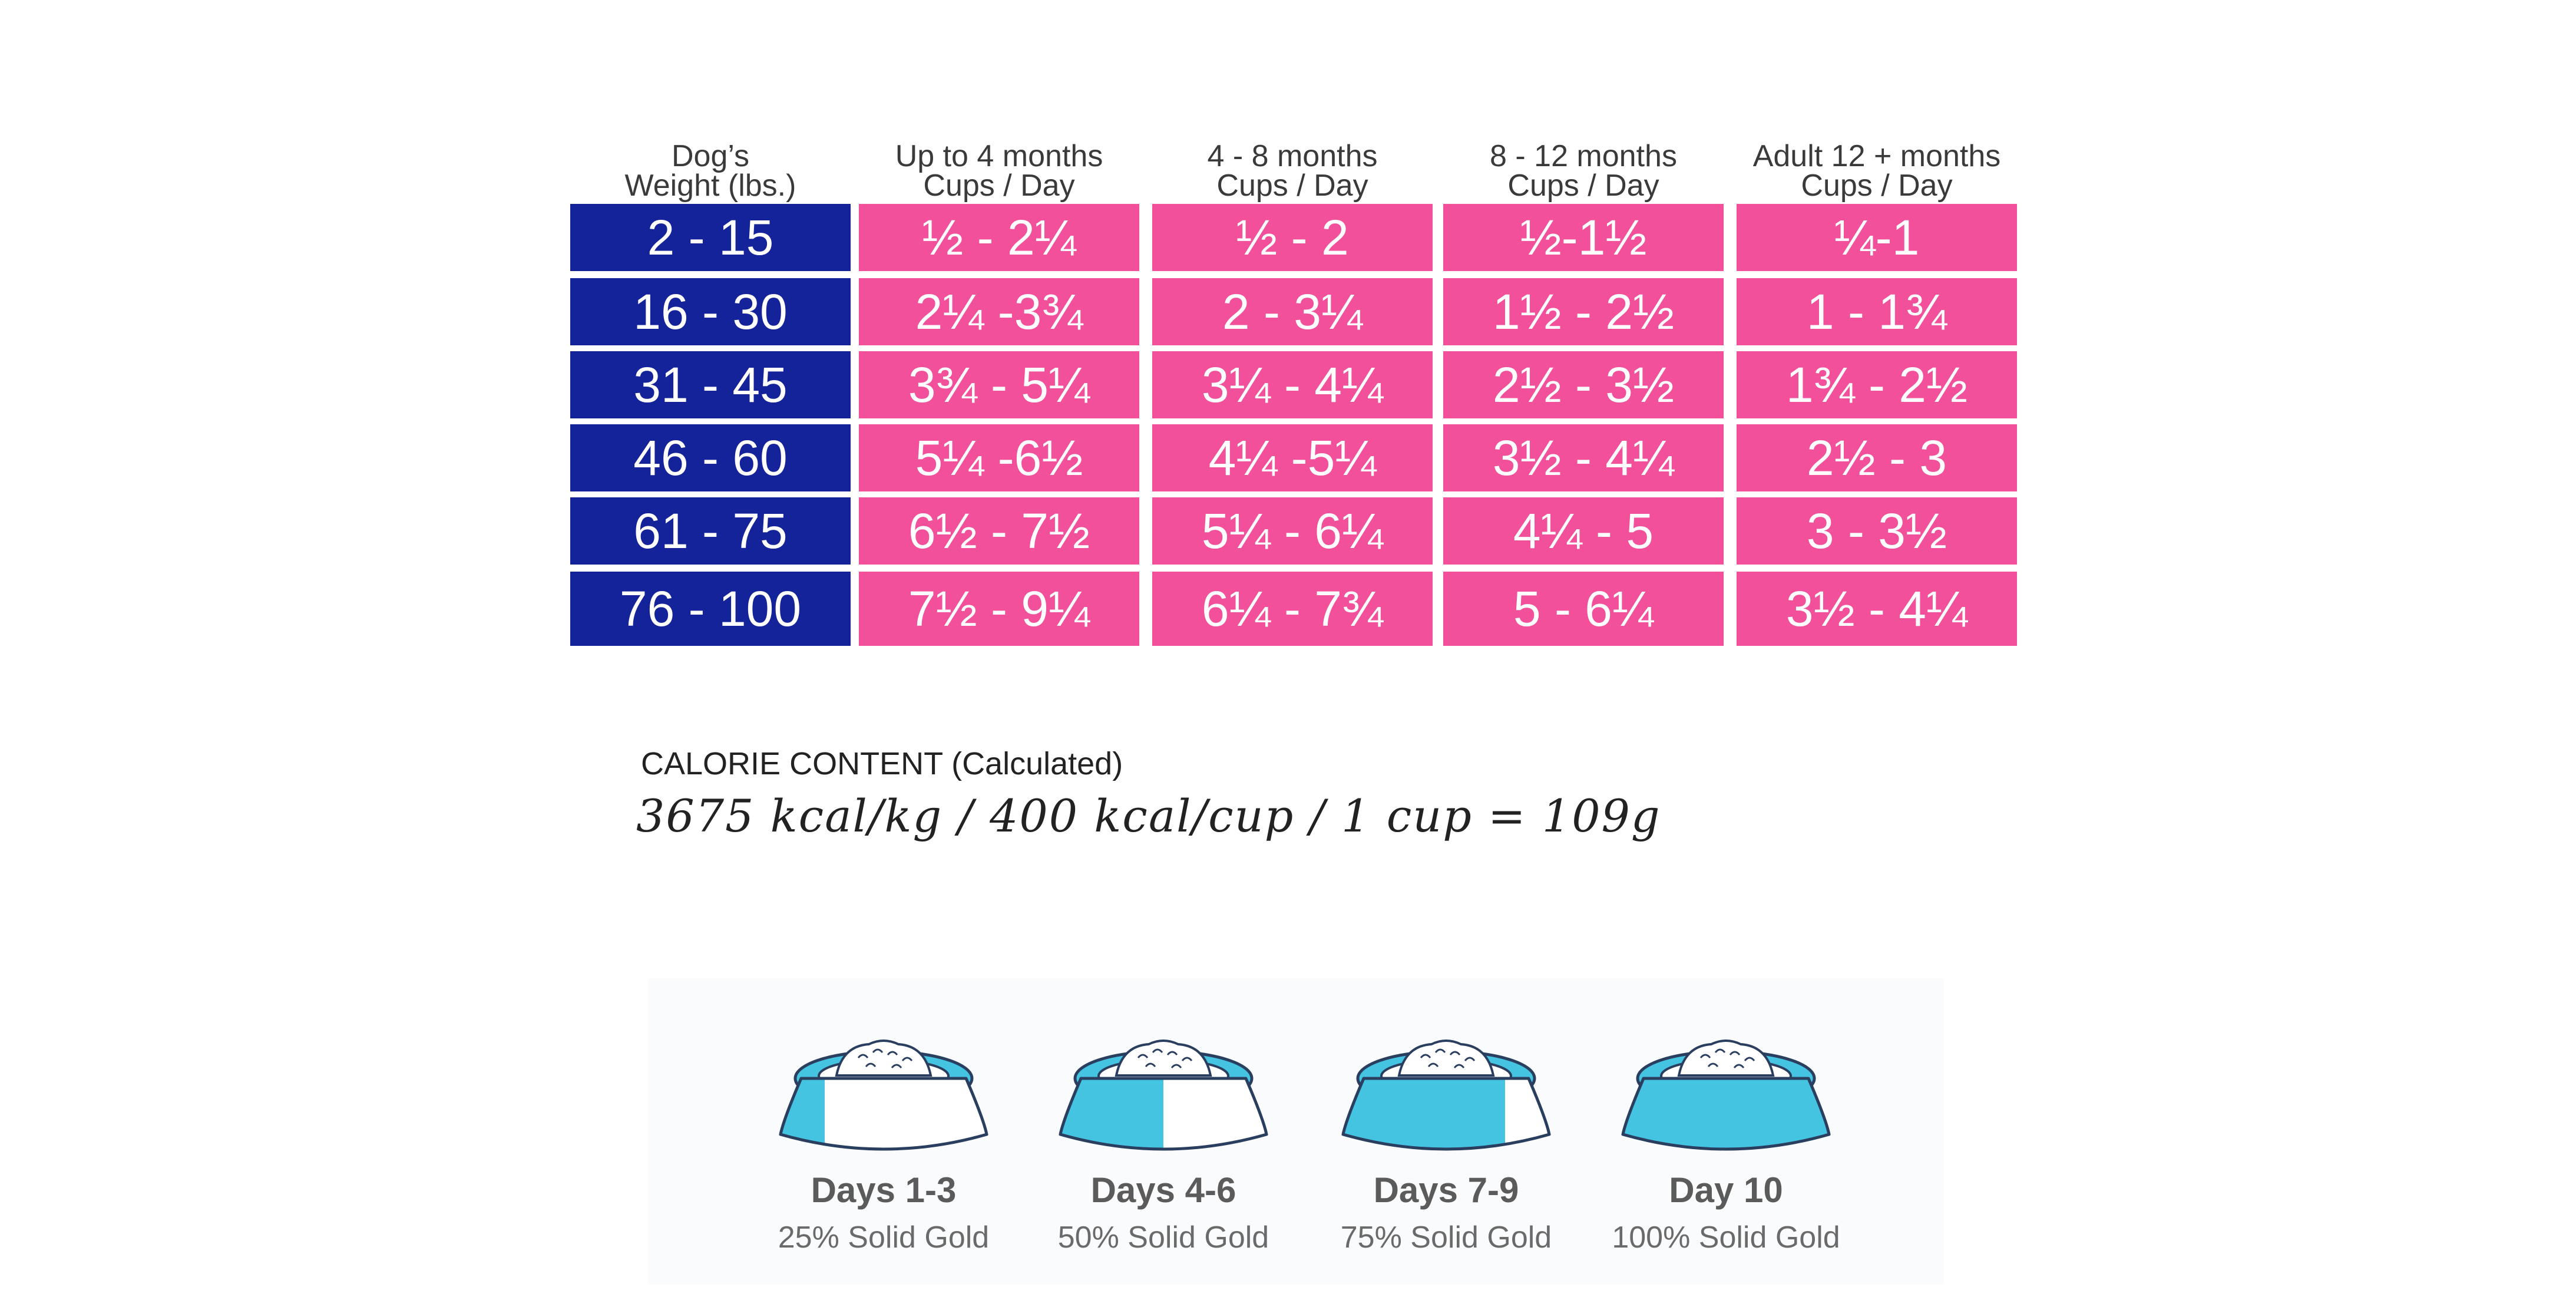  I want to click on feeding-cell: 1¾ - 2½, so click(1877, 385).